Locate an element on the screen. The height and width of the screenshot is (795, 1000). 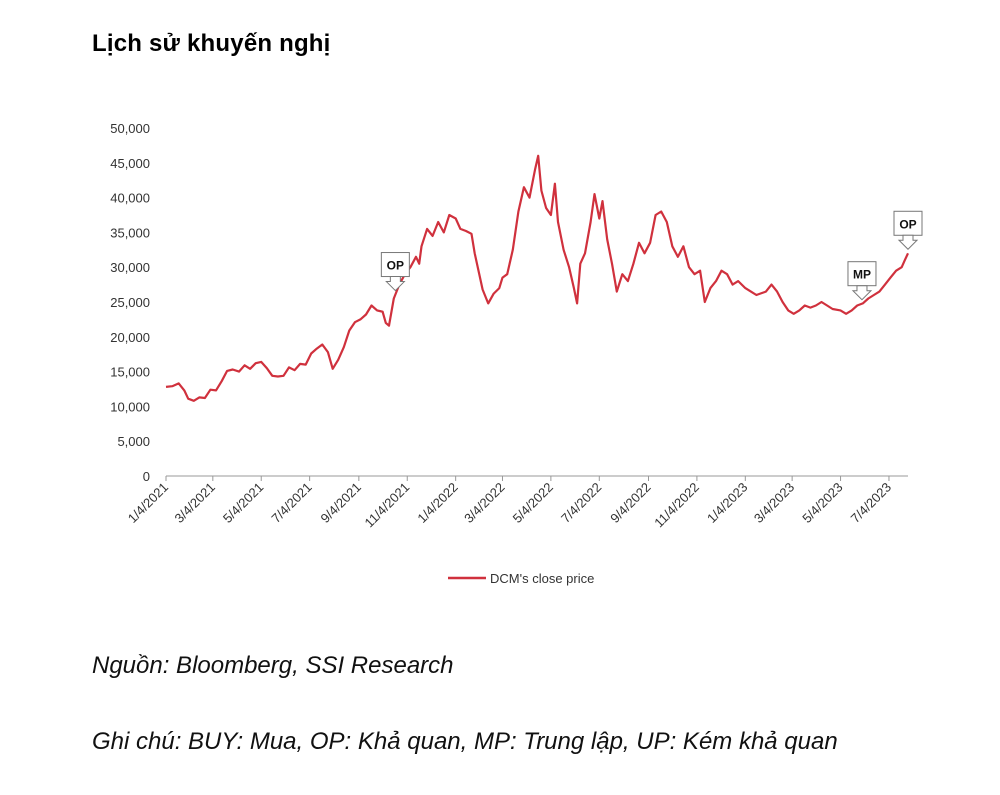
x-tick-label: 1/4/2021 is located at coordinates (148, 503).